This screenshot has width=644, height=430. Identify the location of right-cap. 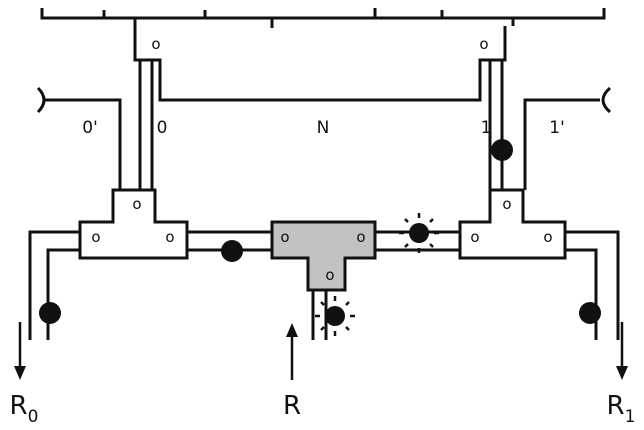
(606, 100).